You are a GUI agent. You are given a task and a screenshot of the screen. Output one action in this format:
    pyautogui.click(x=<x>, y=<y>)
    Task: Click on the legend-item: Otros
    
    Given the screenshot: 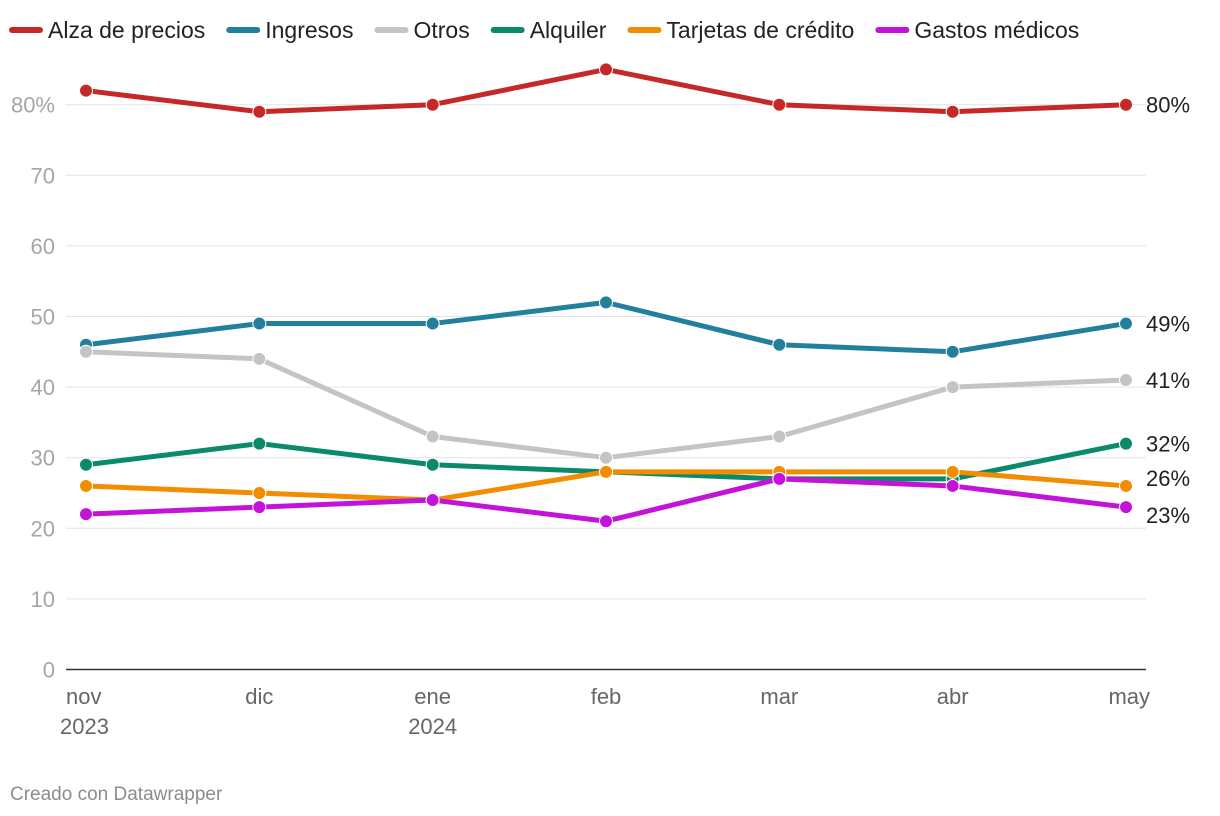 What is the action you would take?
    pyautogui.click(x=422, y=30)
    